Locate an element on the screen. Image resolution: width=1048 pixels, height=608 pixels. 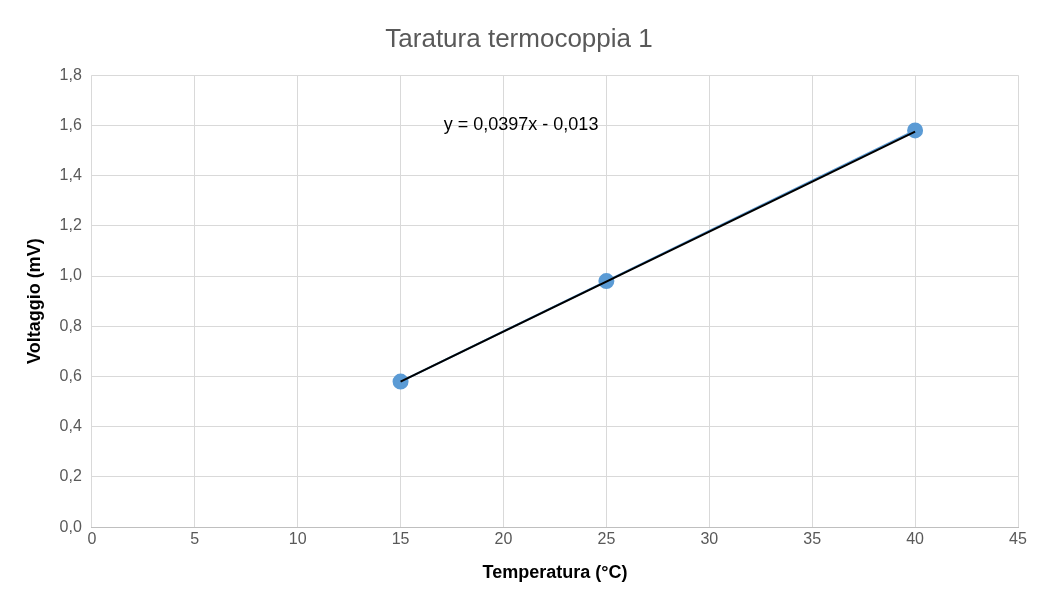
x-tick-label: 20 is located at coordinates (503, 539).